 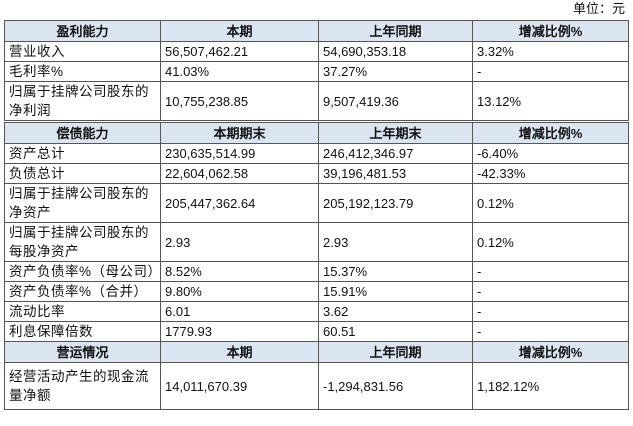 What do you see at coordinates (239, 271) in the screenshot?
I see `value-cell: 8.52%` at bounding box center [239, 271].